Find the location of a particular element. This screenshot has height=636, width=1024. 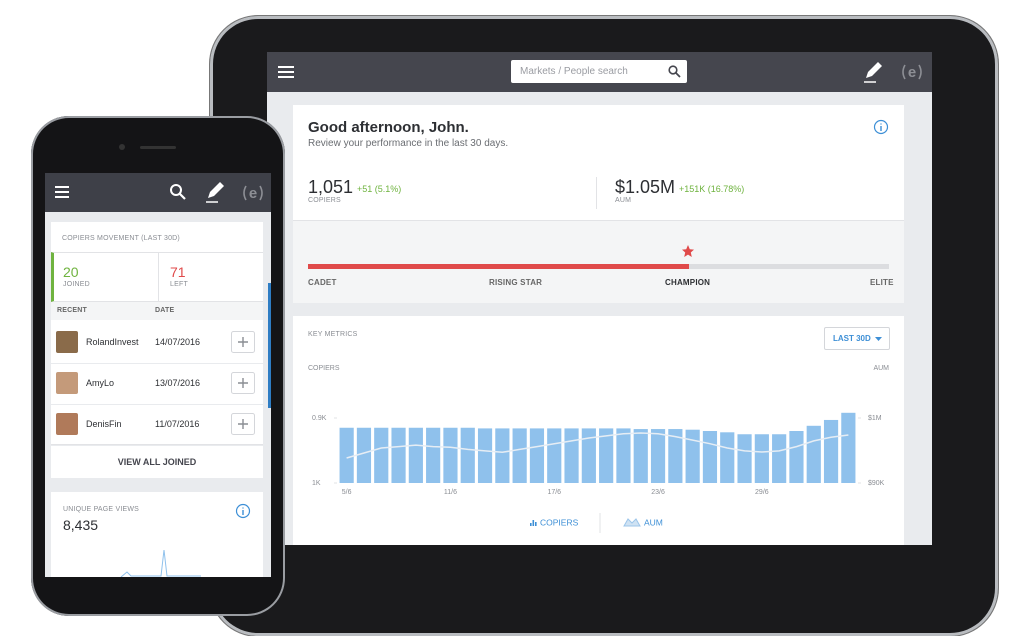

top-bar: Markets / People search e is located at coordinates (599, 72).